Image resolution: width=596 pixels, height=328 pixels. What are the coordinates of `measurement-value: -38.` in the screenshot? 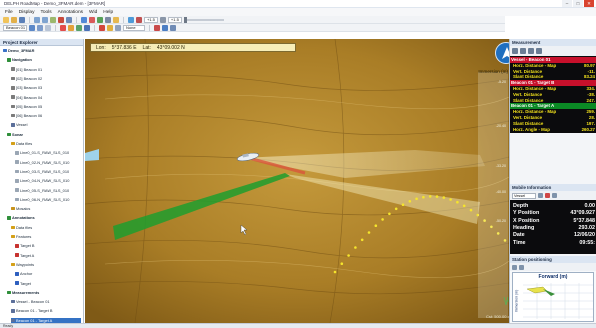 It's located at (591, 94).